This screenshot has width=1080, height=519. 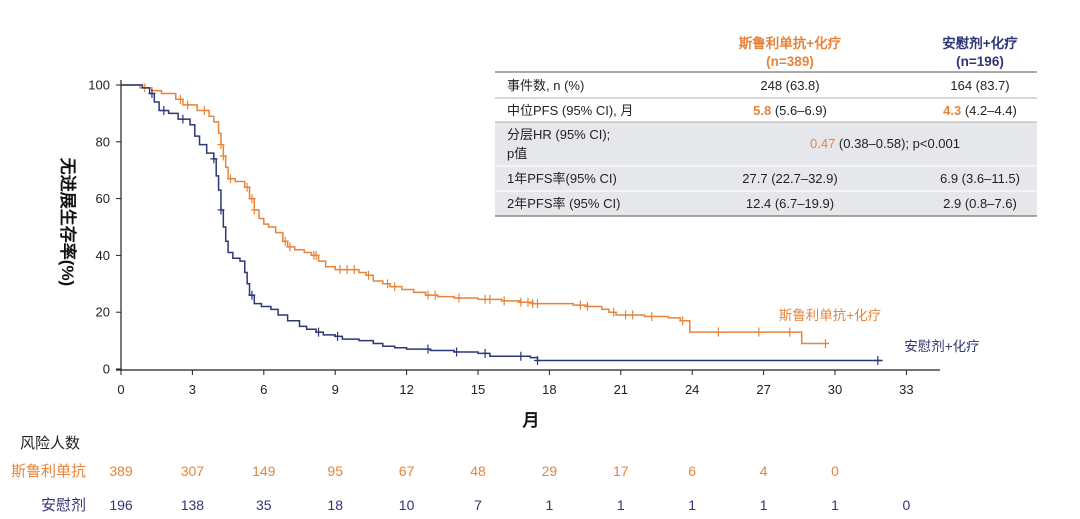 What do you see at coordinates (980, 203) in the screenshot?
I see `row-2yr-b: 2.9 (0.8–7.6)` at bounding box center [980, 203].